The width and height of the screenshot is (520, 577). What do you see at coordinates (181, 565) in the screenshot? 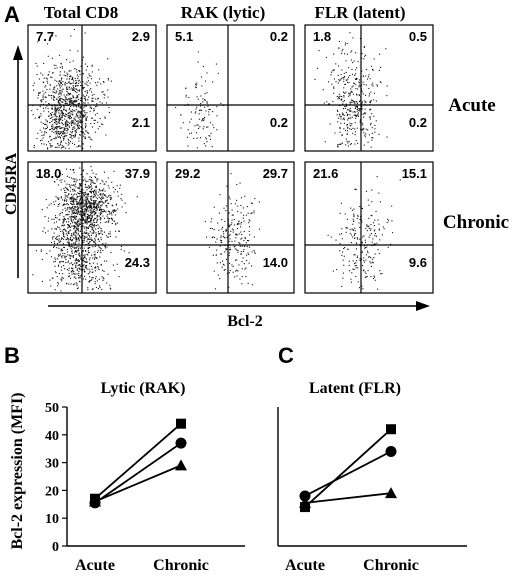
I see `panel-b-x-tick-label-chronic: Chronic` at bounding box center [181, 565].